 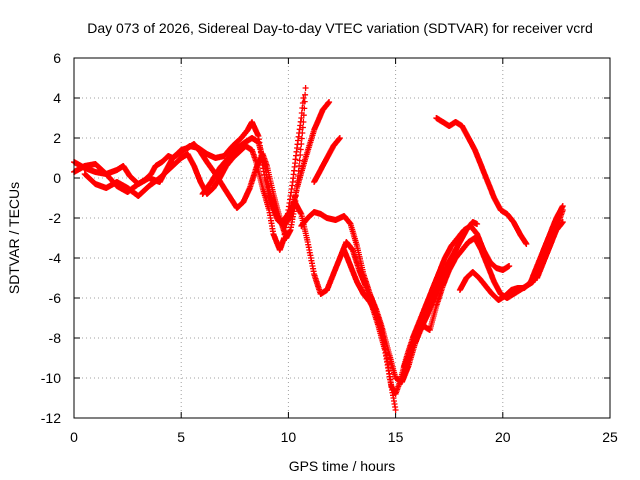 What do you see at coordinates (74, 437) in the screenshot?
I see `x-tick-label: 0` at bounding box center [74, 437].